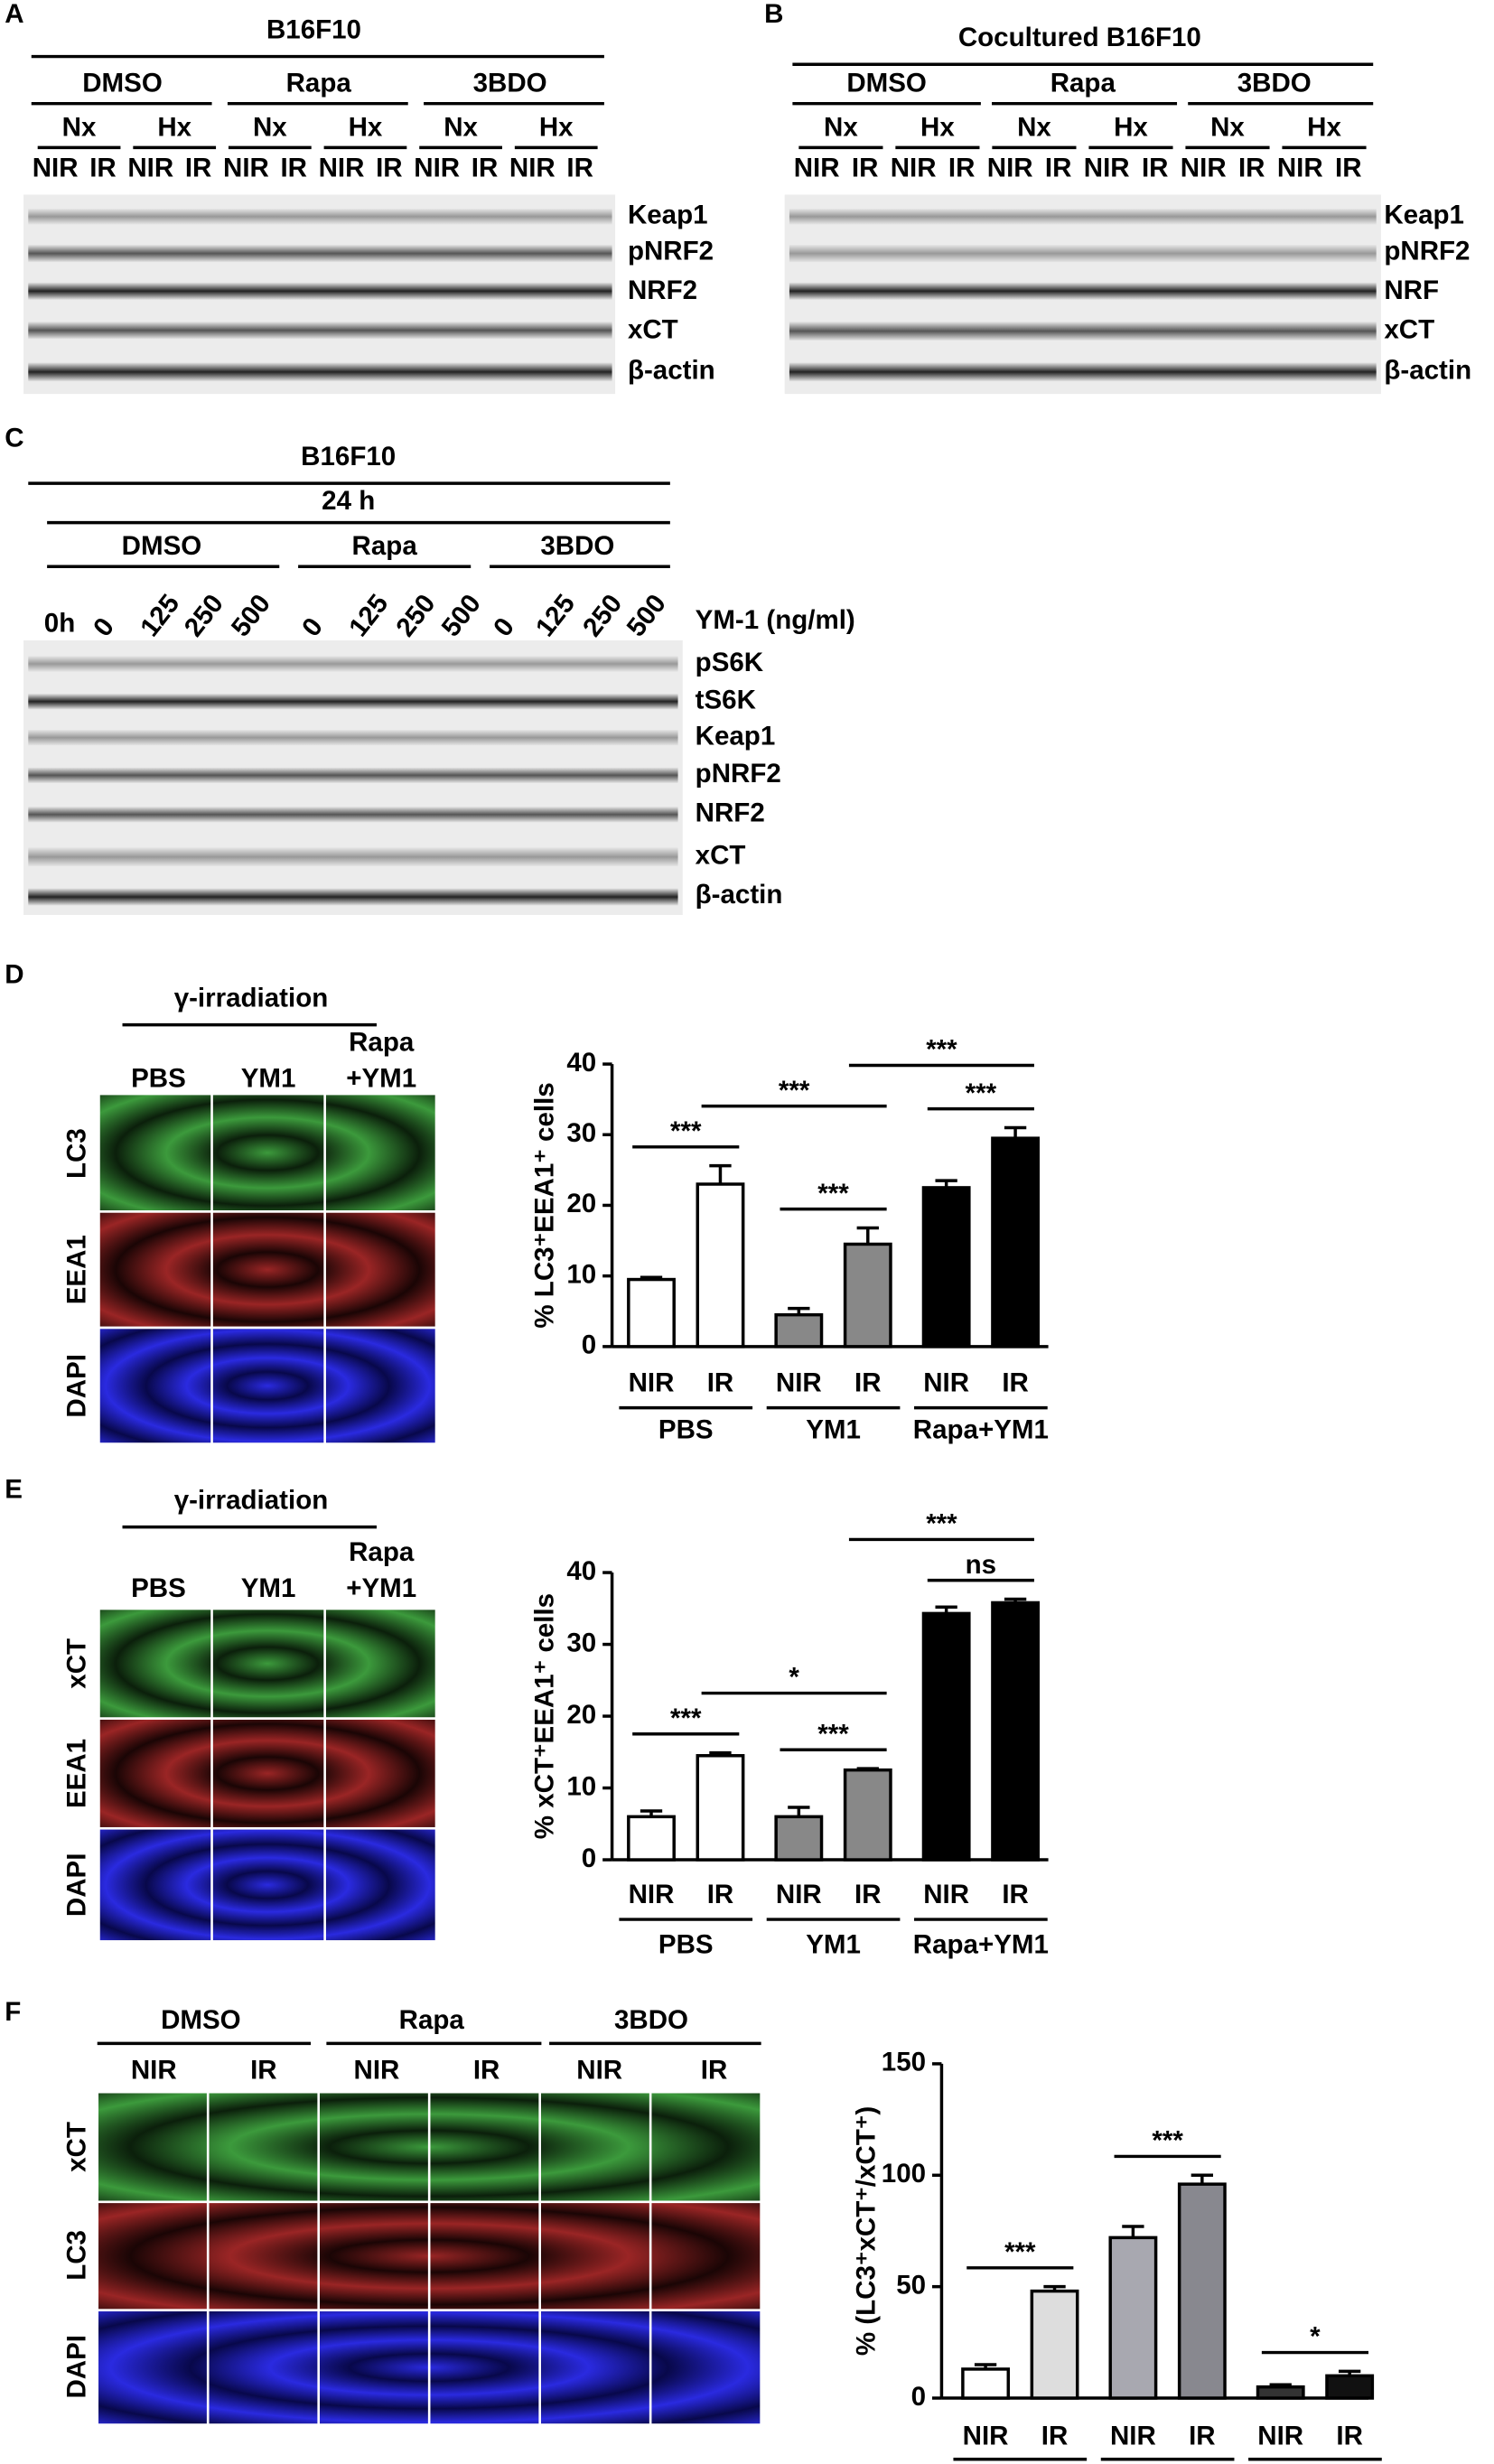 The image size is (1494, 2464). I want to click on panel-label: F, so click(13, 2012).